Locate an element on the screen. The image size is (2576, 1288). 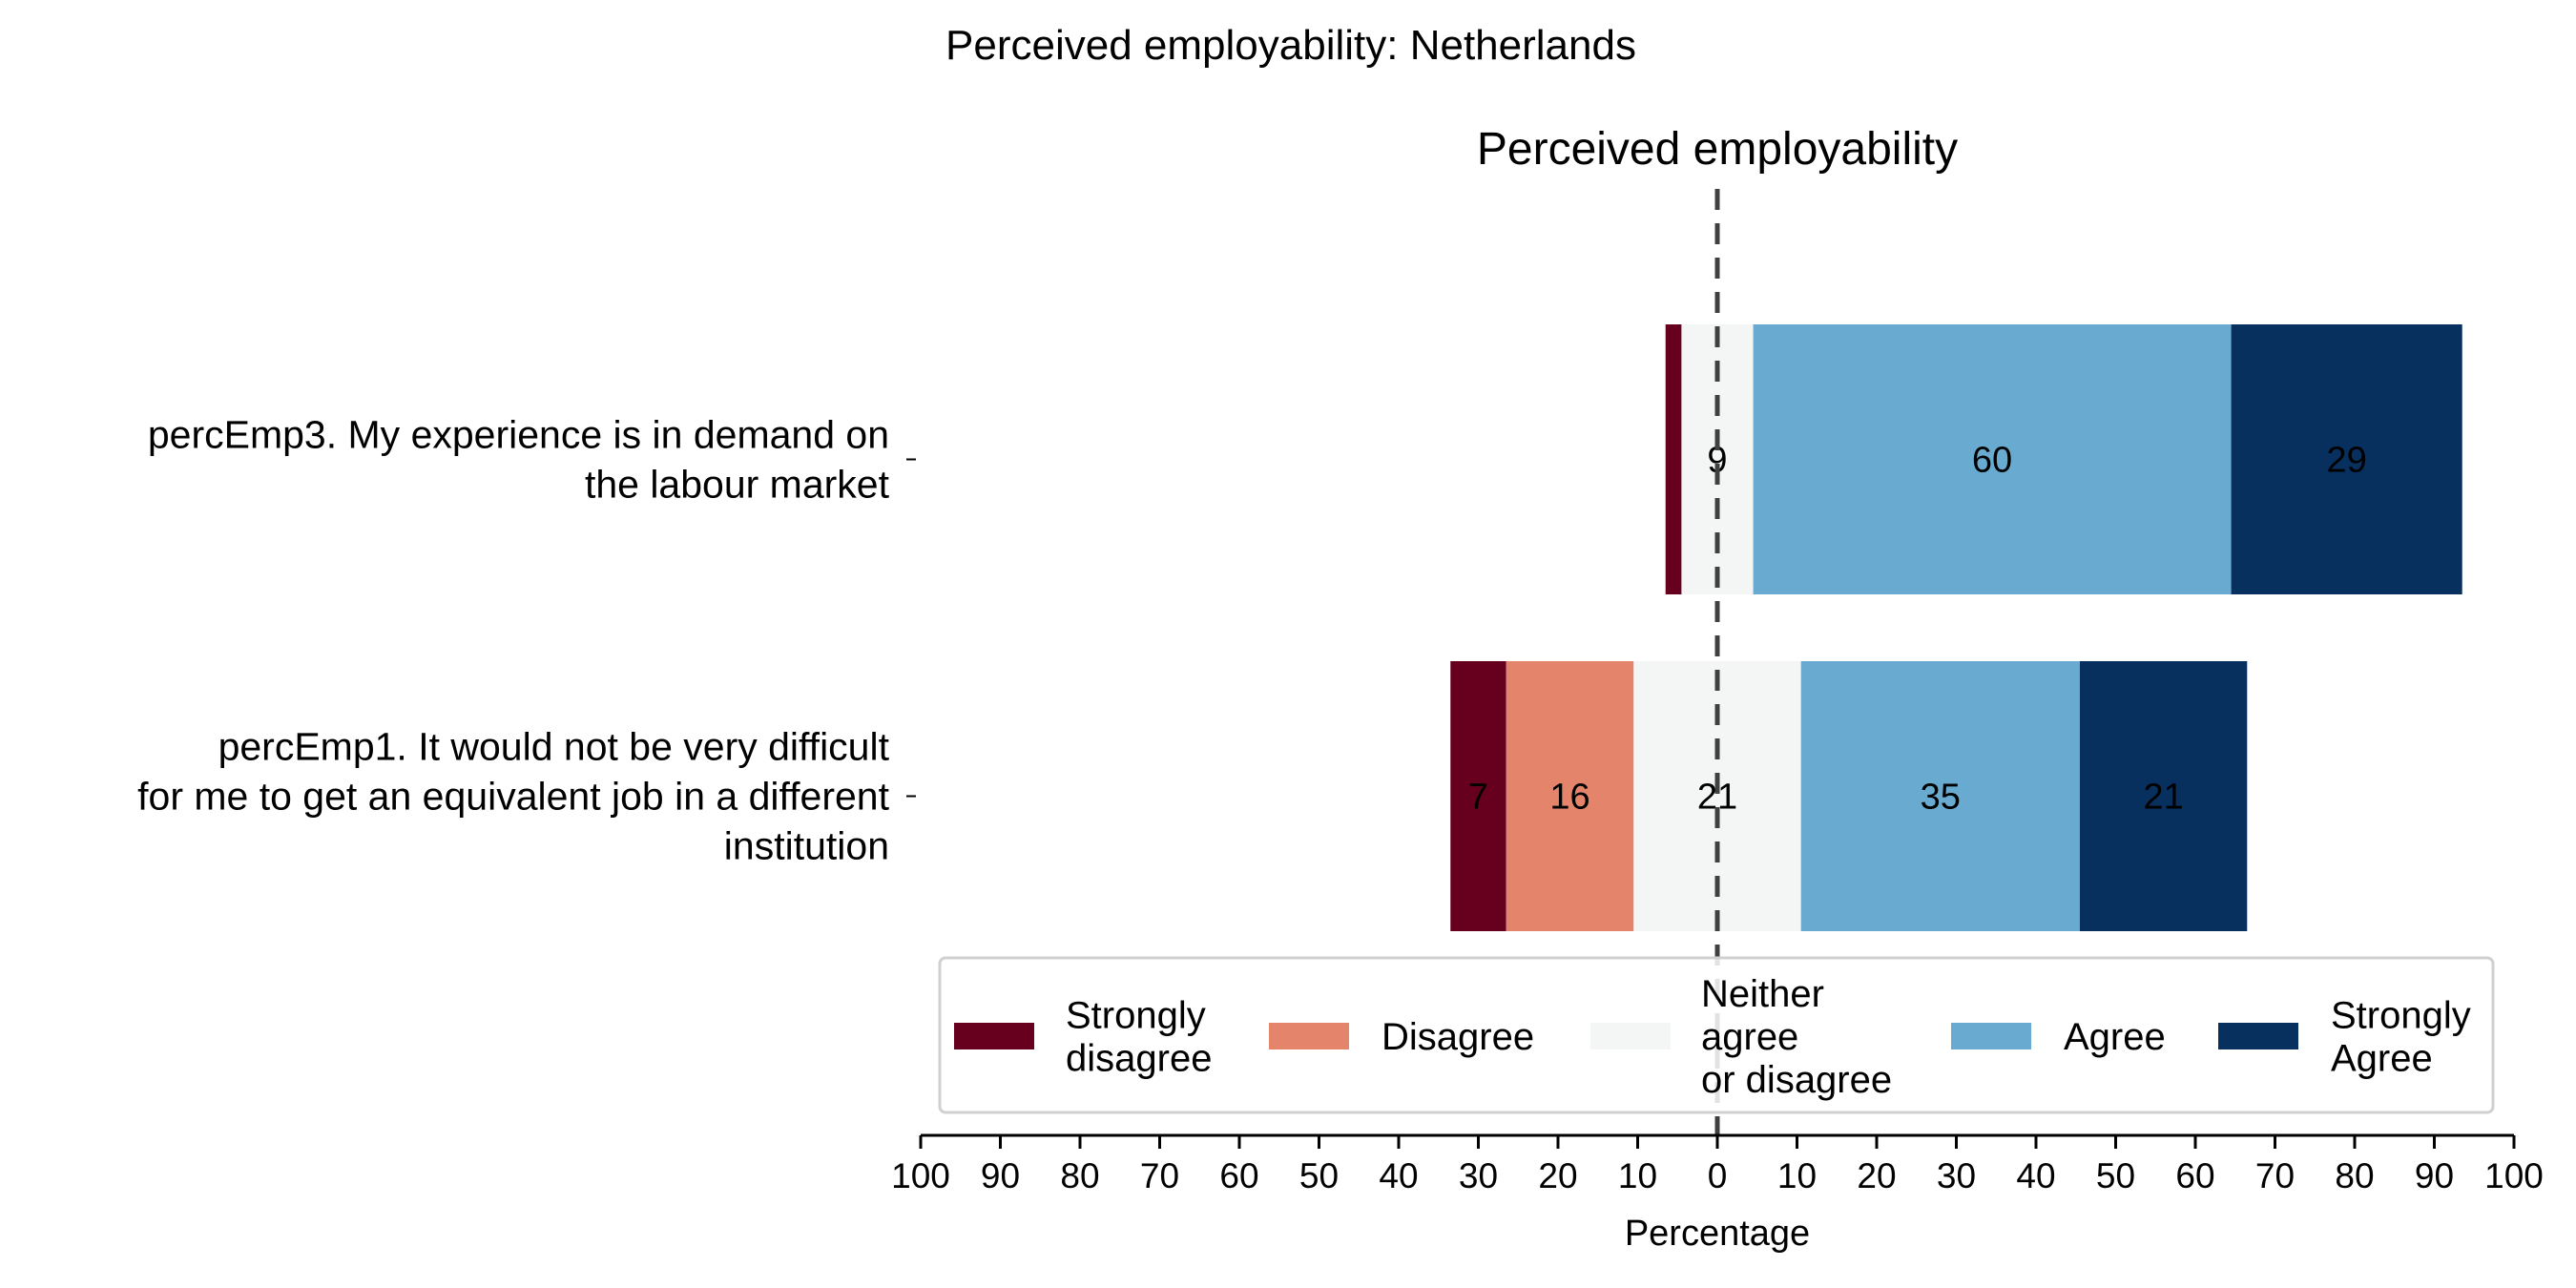
legend-swatch-agree is located at coordinates (1991, 1036).